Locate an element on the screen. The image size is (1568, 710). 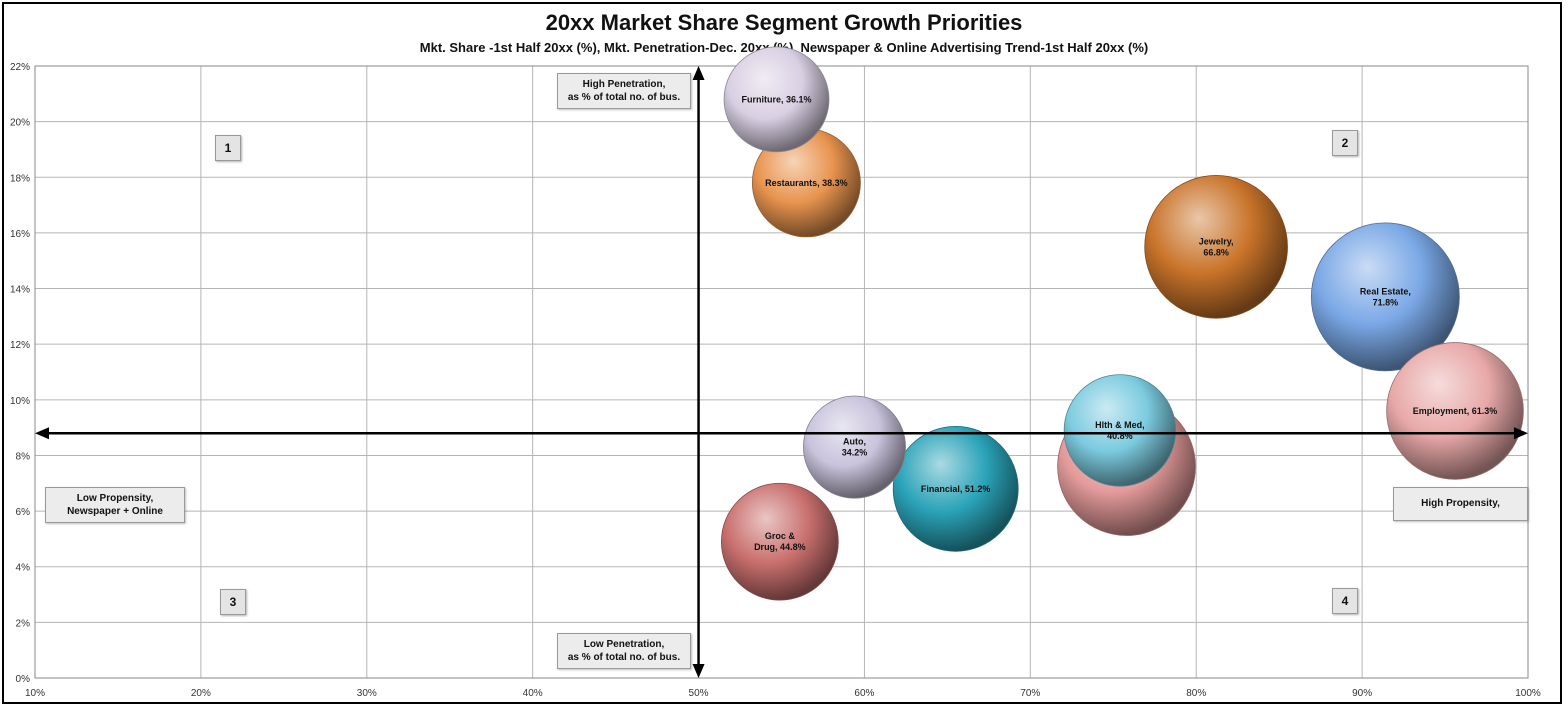
x-tick-label: 70% is located at coordinates (1030, 693).